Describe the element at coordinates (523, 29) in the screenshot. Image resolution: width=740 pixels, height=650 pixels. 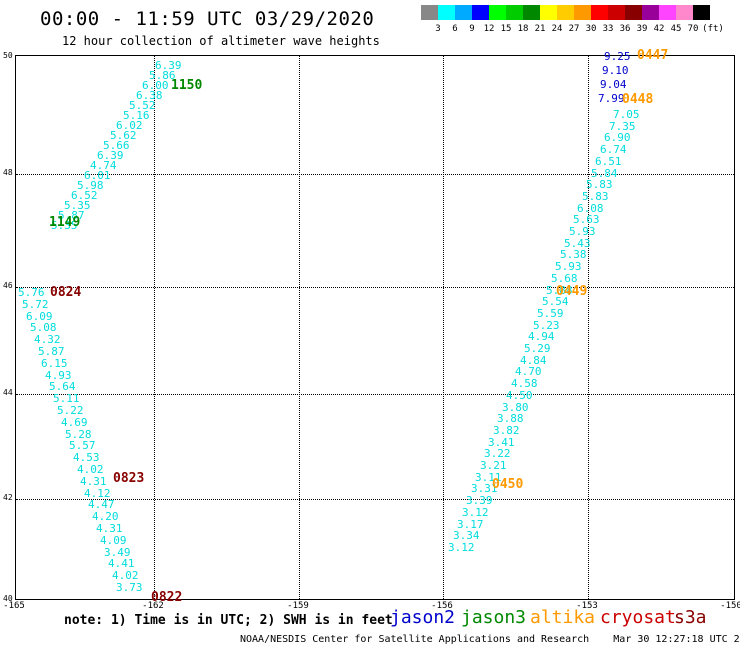
I see `legend-label: 18` at that location.